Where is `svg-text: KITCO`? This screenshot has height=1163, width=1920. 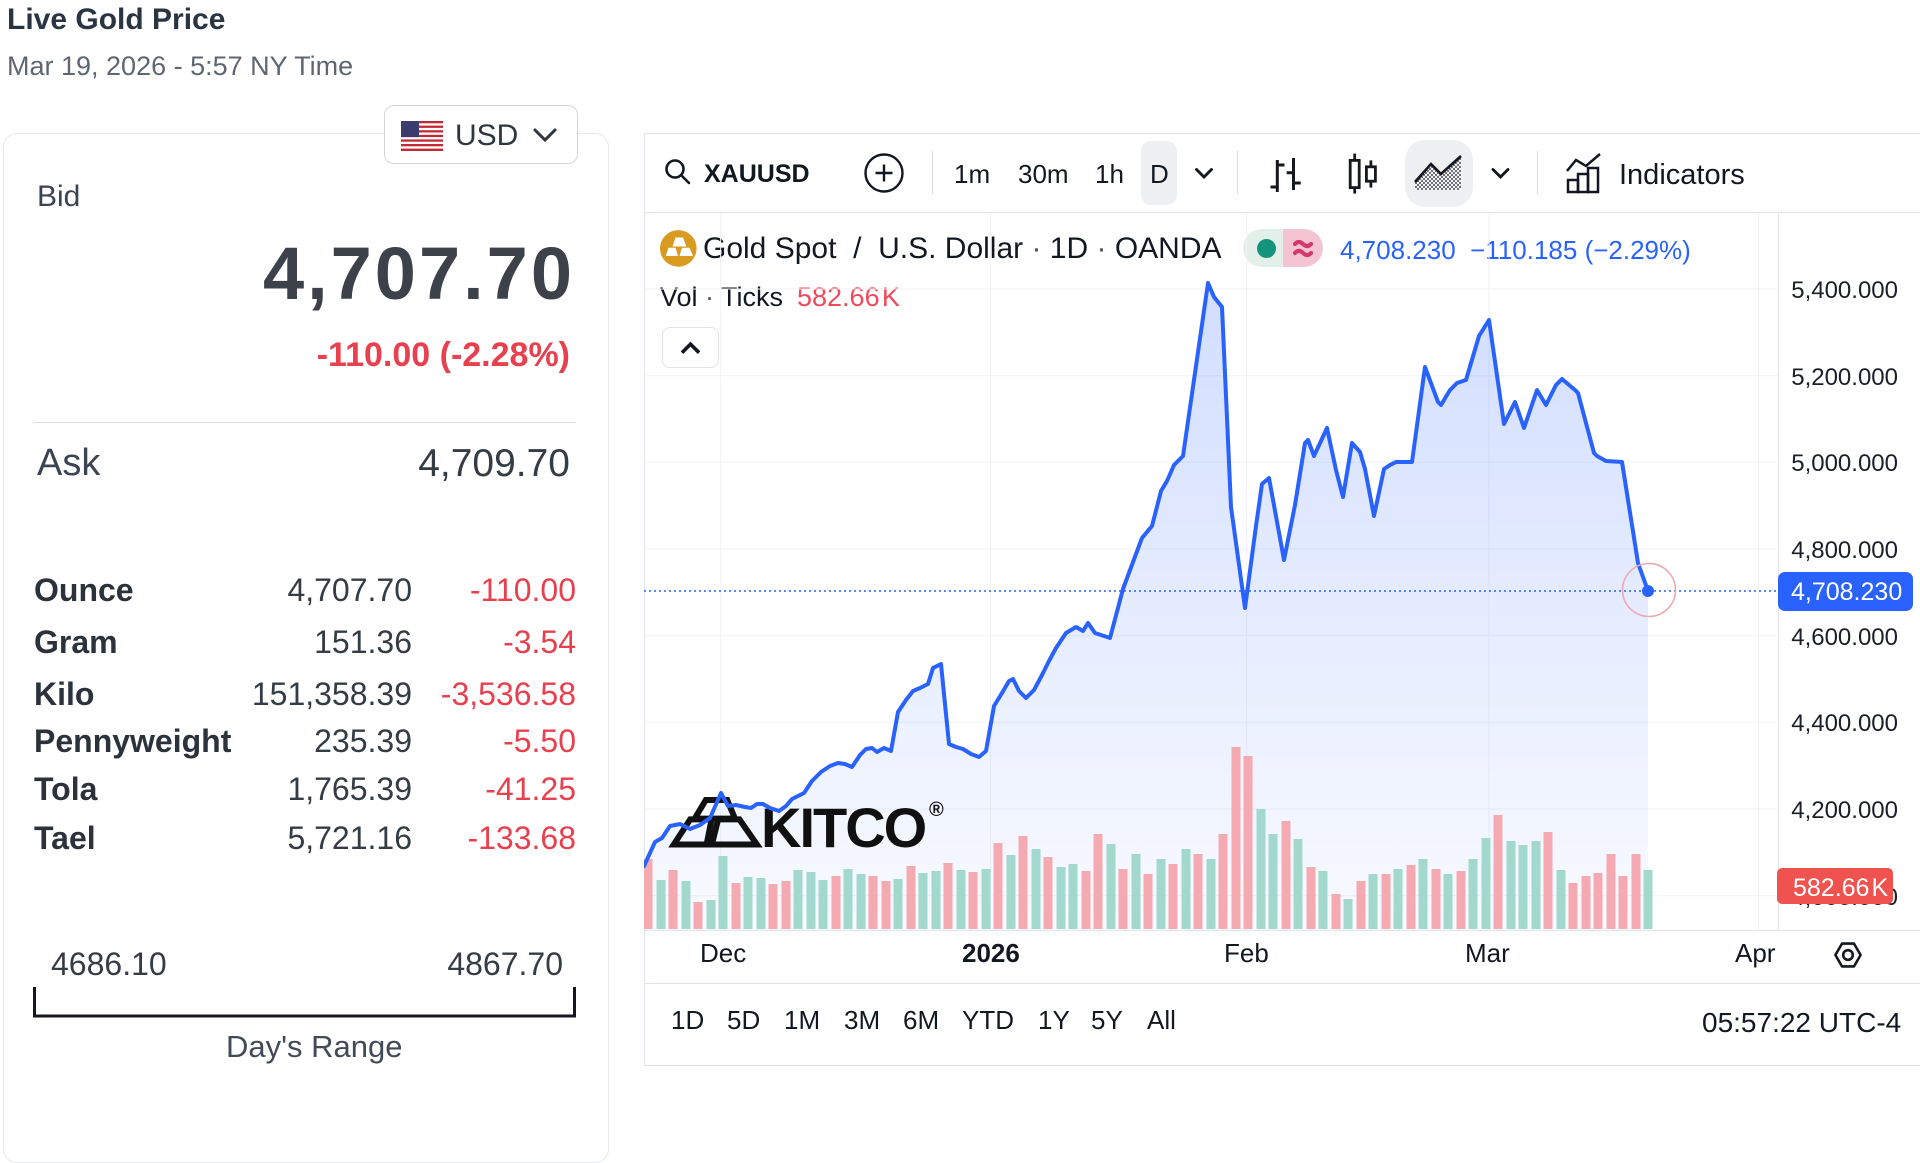
svg-text: KITCO is located at coordinates (843, 827).